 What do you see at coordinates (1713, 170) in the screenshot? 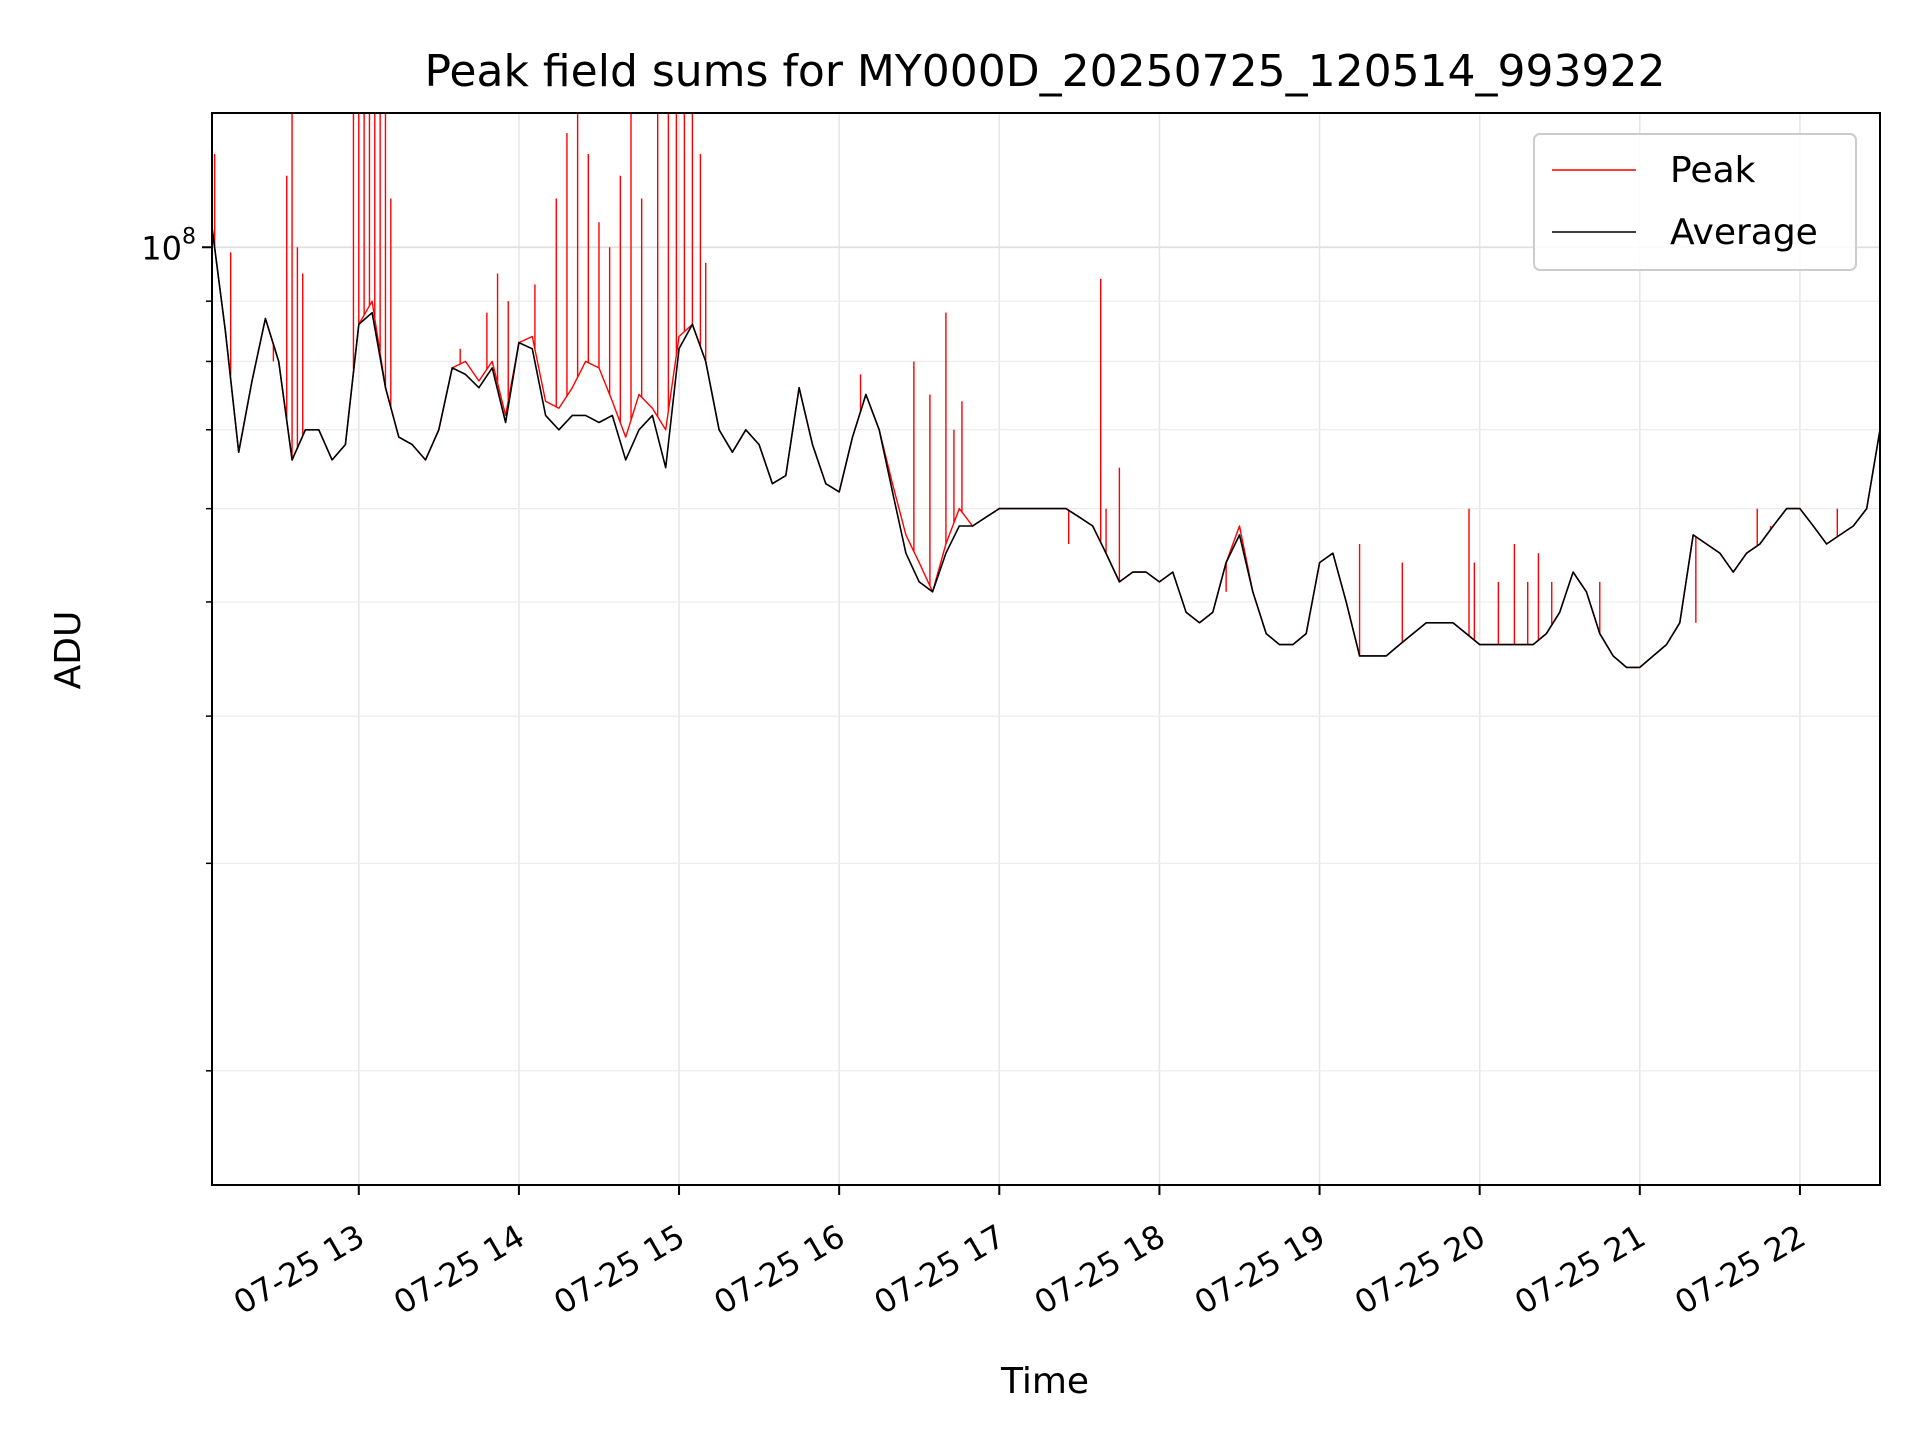
I see `legend-peak-label: Peak` at bounding box center [1713, 170].